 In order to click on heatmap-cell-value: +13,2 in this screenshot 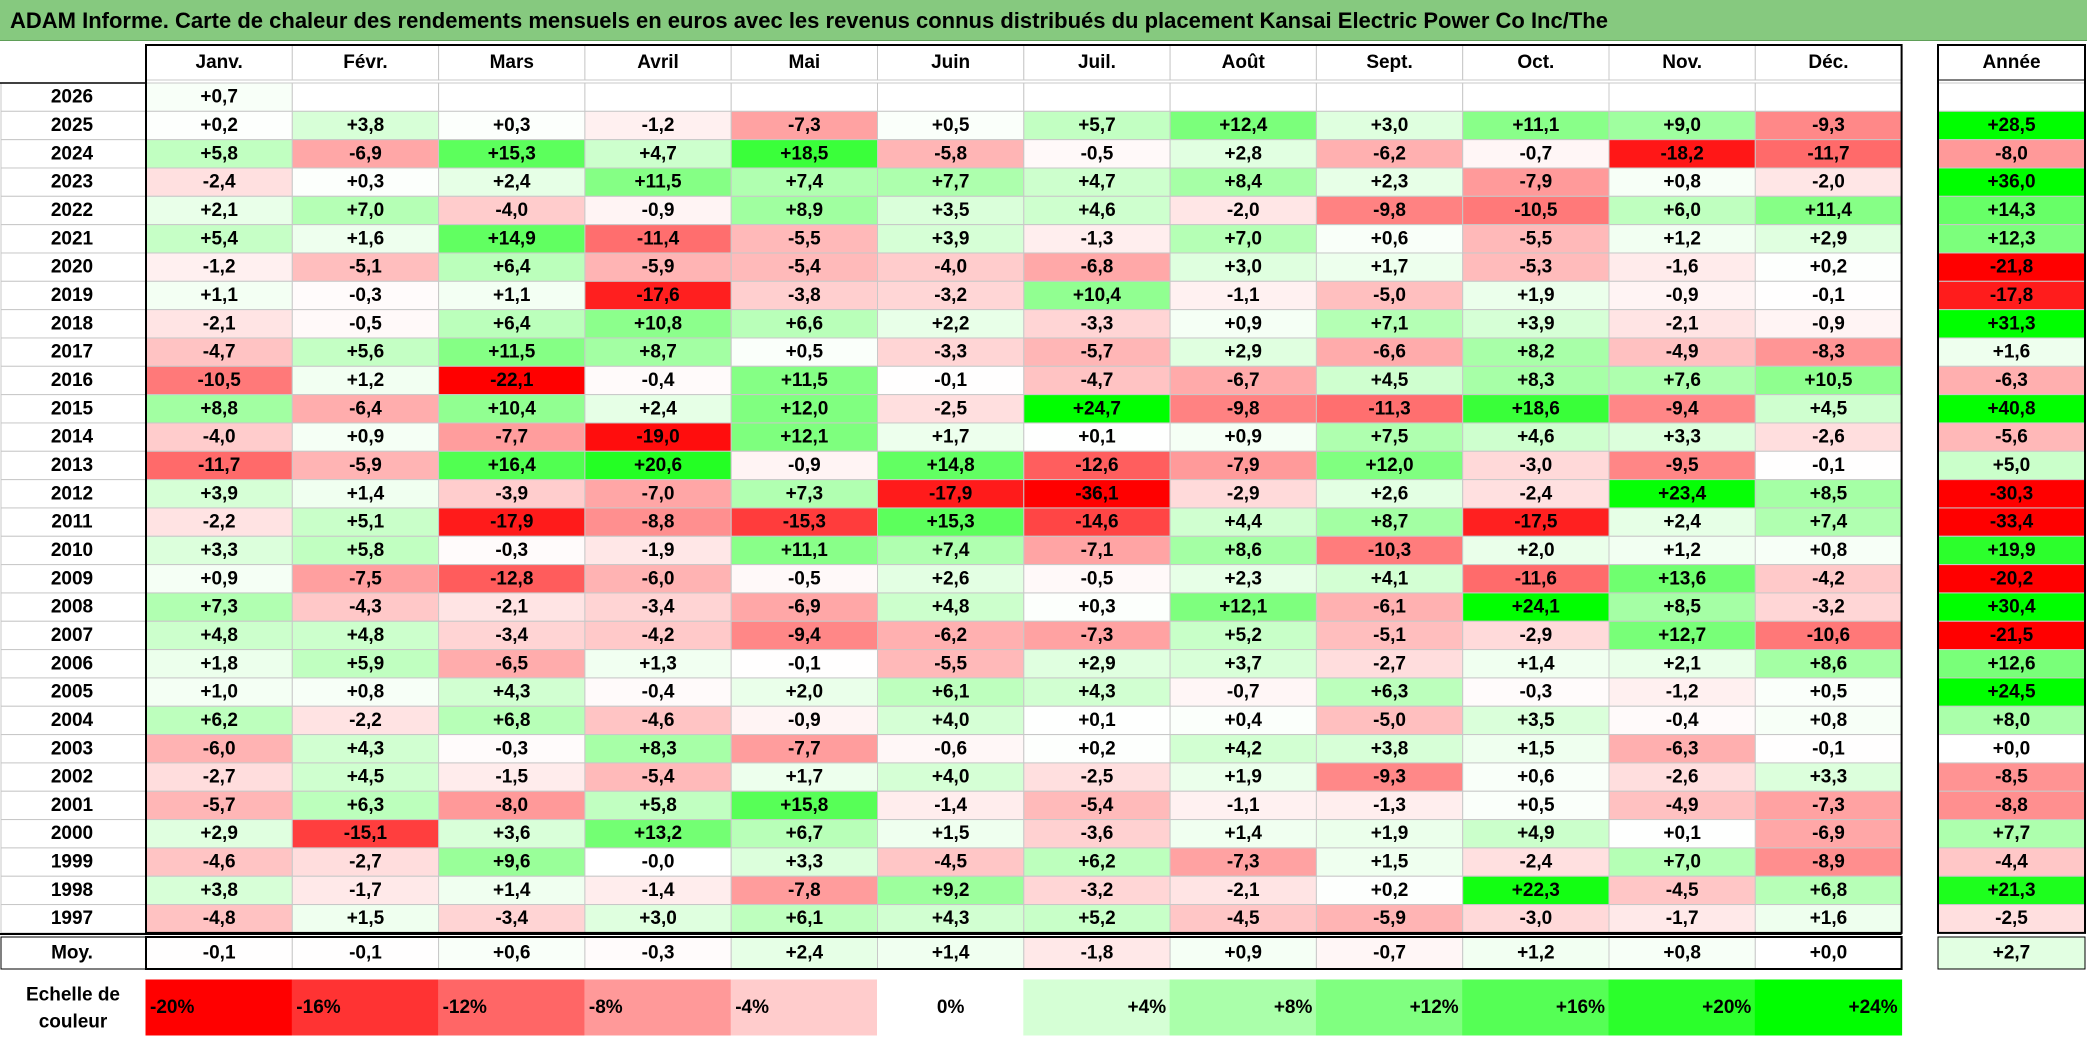, I will do `click(658, 833)`.